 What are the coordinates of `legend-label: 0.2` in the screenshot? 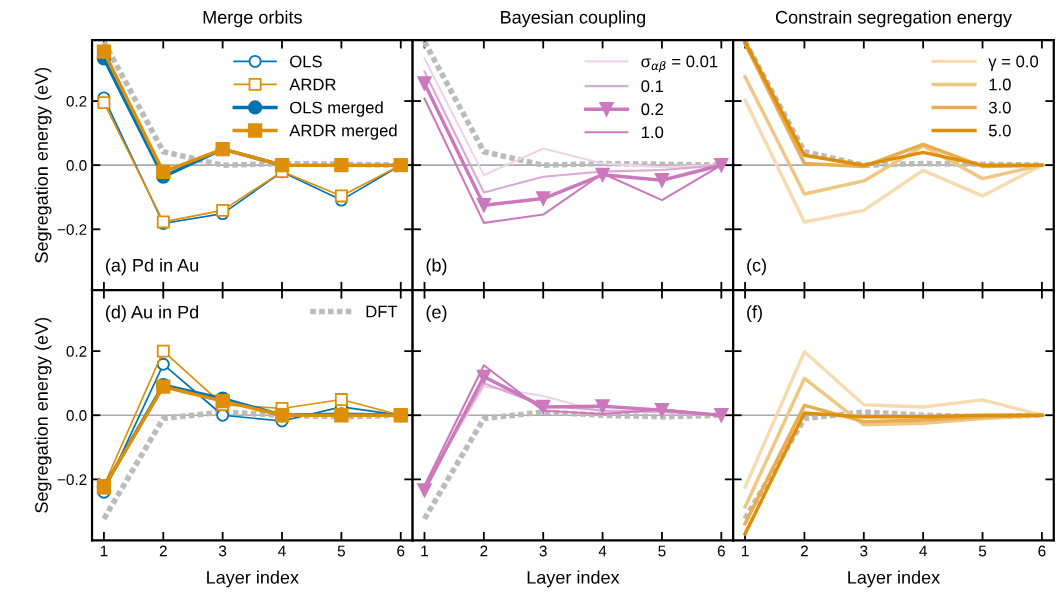 It's located at (652, 109).